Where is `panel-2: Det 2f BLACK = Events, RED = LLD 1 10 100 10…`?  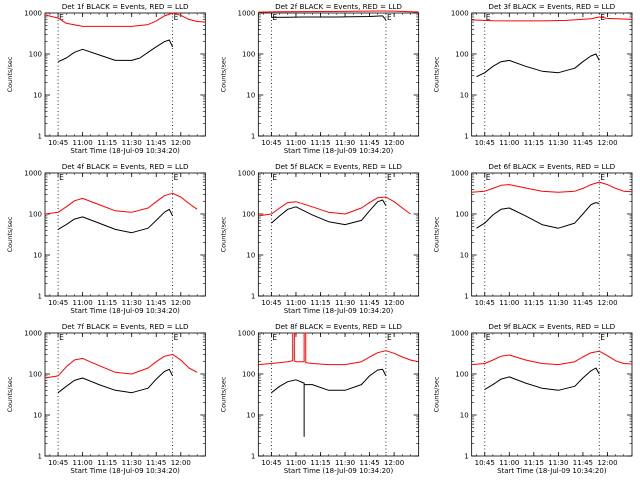
panel-2: Det 2f BLACK = Events, RED = LLD 1 10 100 10… is located at coordinates (319, 78).